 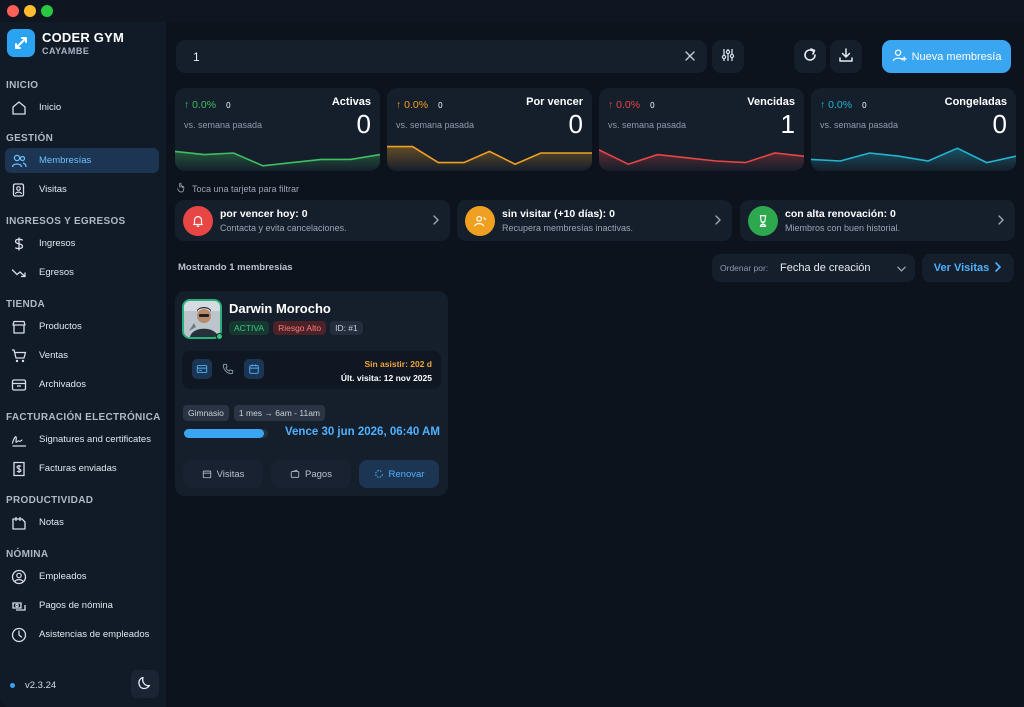 What do you see at coordinates (82, 576) in the screenshot?
I see `sidebar-item-empleados: Empleados` at bounding box center [82, 576].